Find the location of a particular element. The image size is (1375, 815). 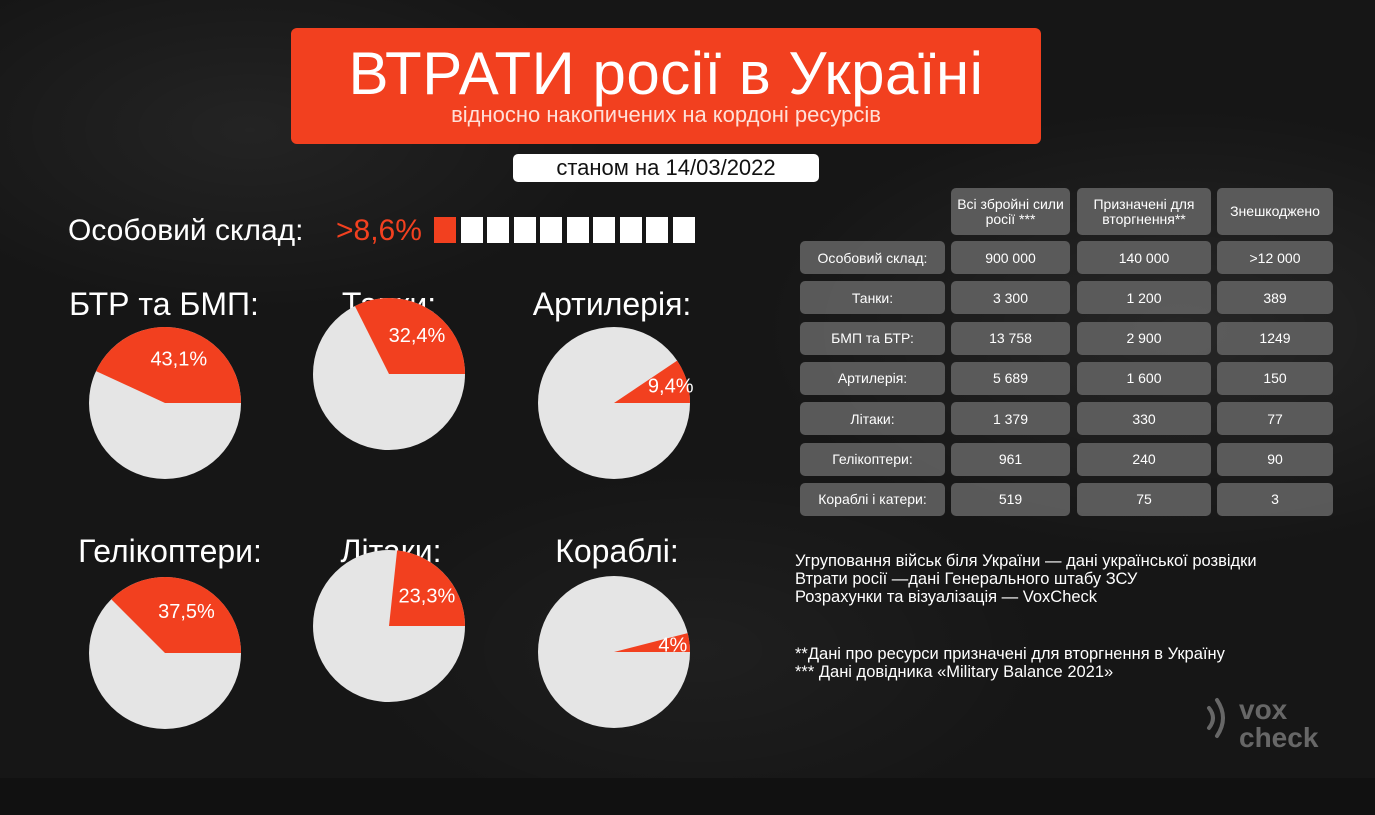

voxcheck-logo: vox check is located at coordinates (1268, 725).